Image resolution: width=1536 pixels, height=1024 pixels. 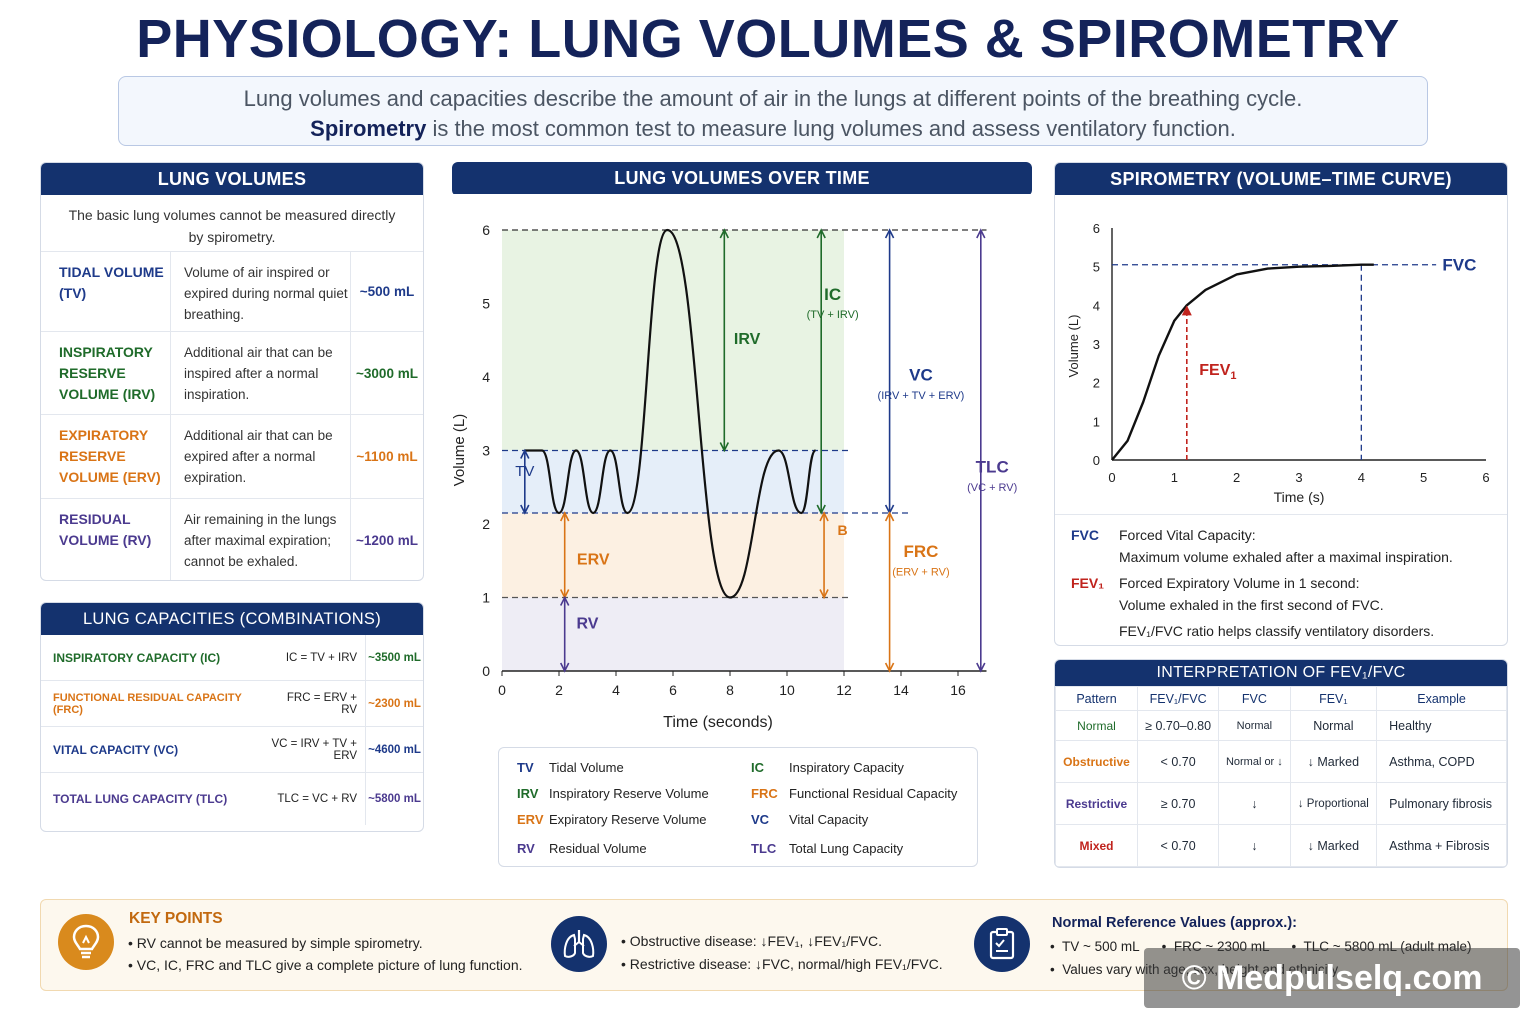 What do you see at coordinates (137, 657) in the screenshot?
I see `capacity-name: INSPIRATORY CAPACITY (IC)` at bounding box center [137, 657].